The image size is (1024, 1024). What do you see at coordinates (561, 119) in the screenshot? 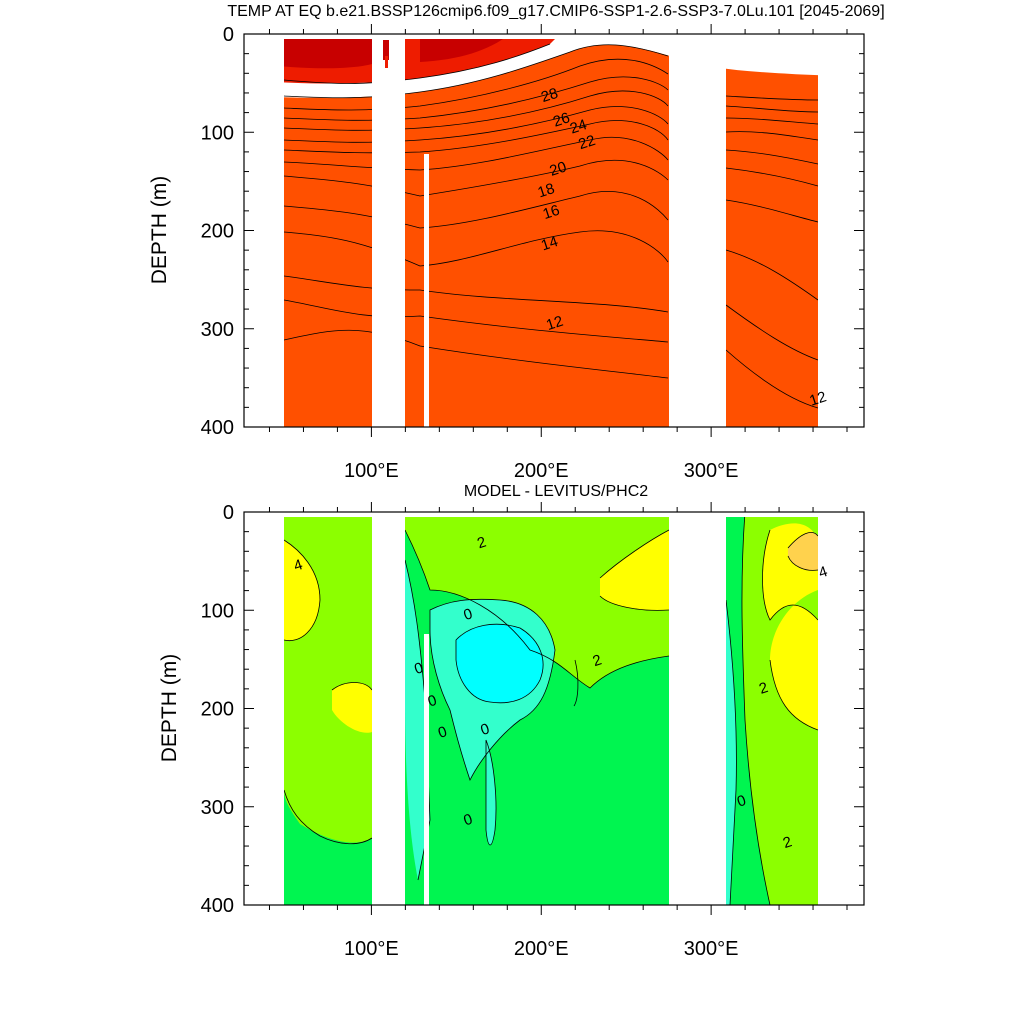
I see `contour-label: 26` at bounding box center [561, 119].